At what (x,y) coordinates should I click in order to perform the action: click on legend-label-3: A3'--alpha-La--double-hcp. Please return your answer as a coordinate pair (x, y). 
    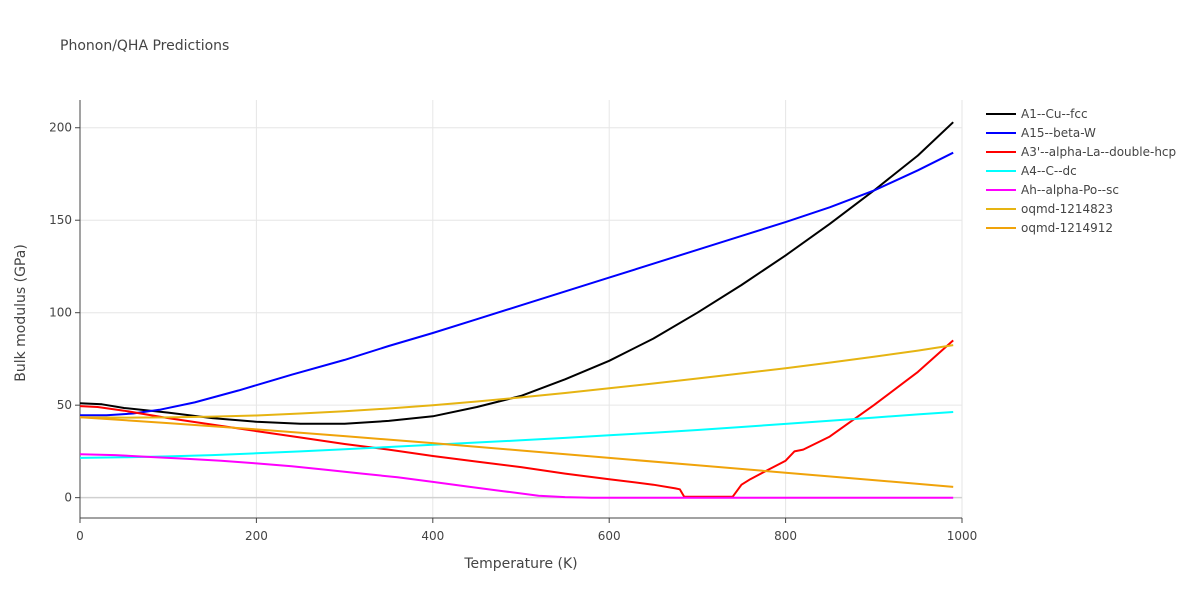
    Looking at the image, I should click on (1098, 152).